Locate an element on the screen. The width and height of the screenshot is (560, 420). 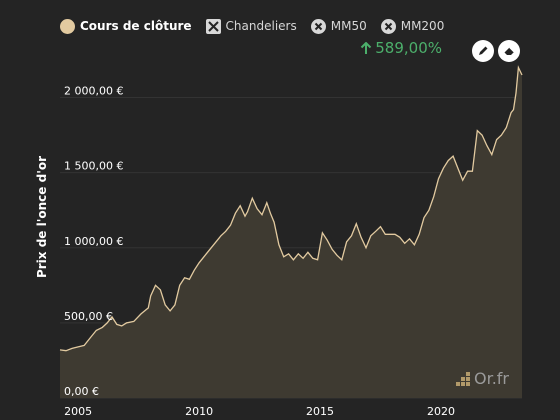
x-tick-label: 2010 is located at coordinates (199, 411).